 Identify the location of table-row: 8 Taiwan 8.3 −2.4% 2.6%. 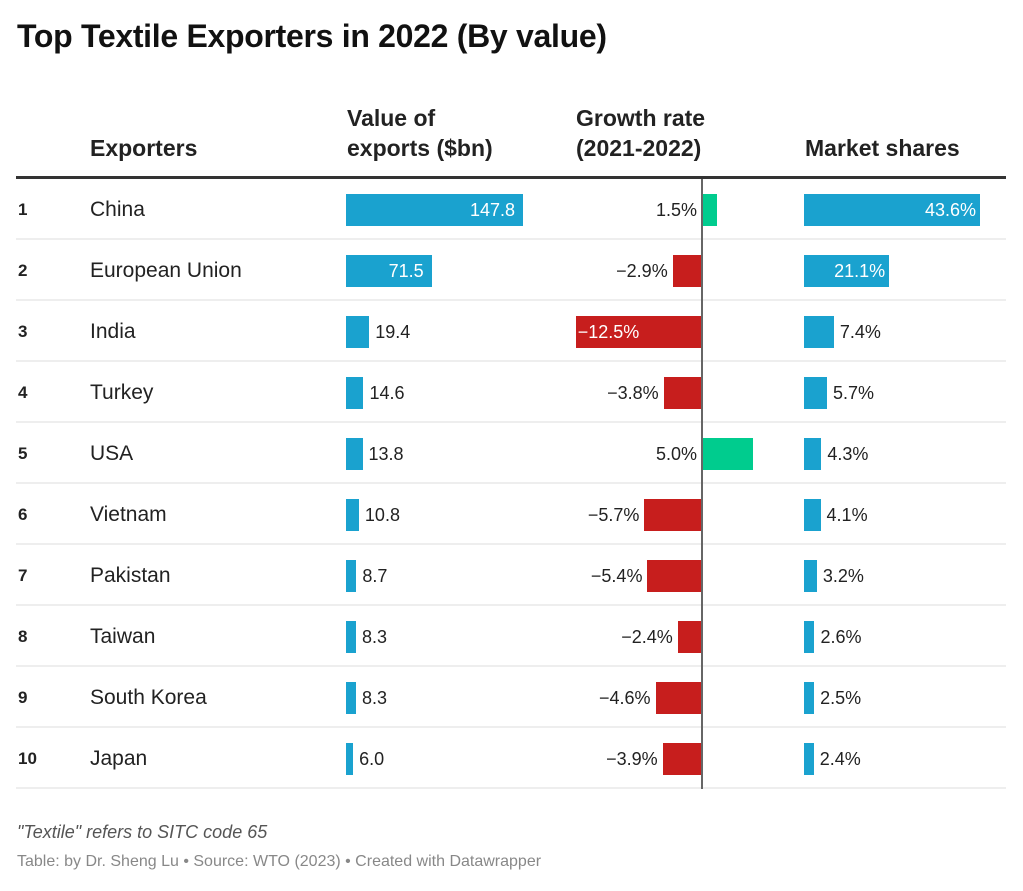
(511, 636).